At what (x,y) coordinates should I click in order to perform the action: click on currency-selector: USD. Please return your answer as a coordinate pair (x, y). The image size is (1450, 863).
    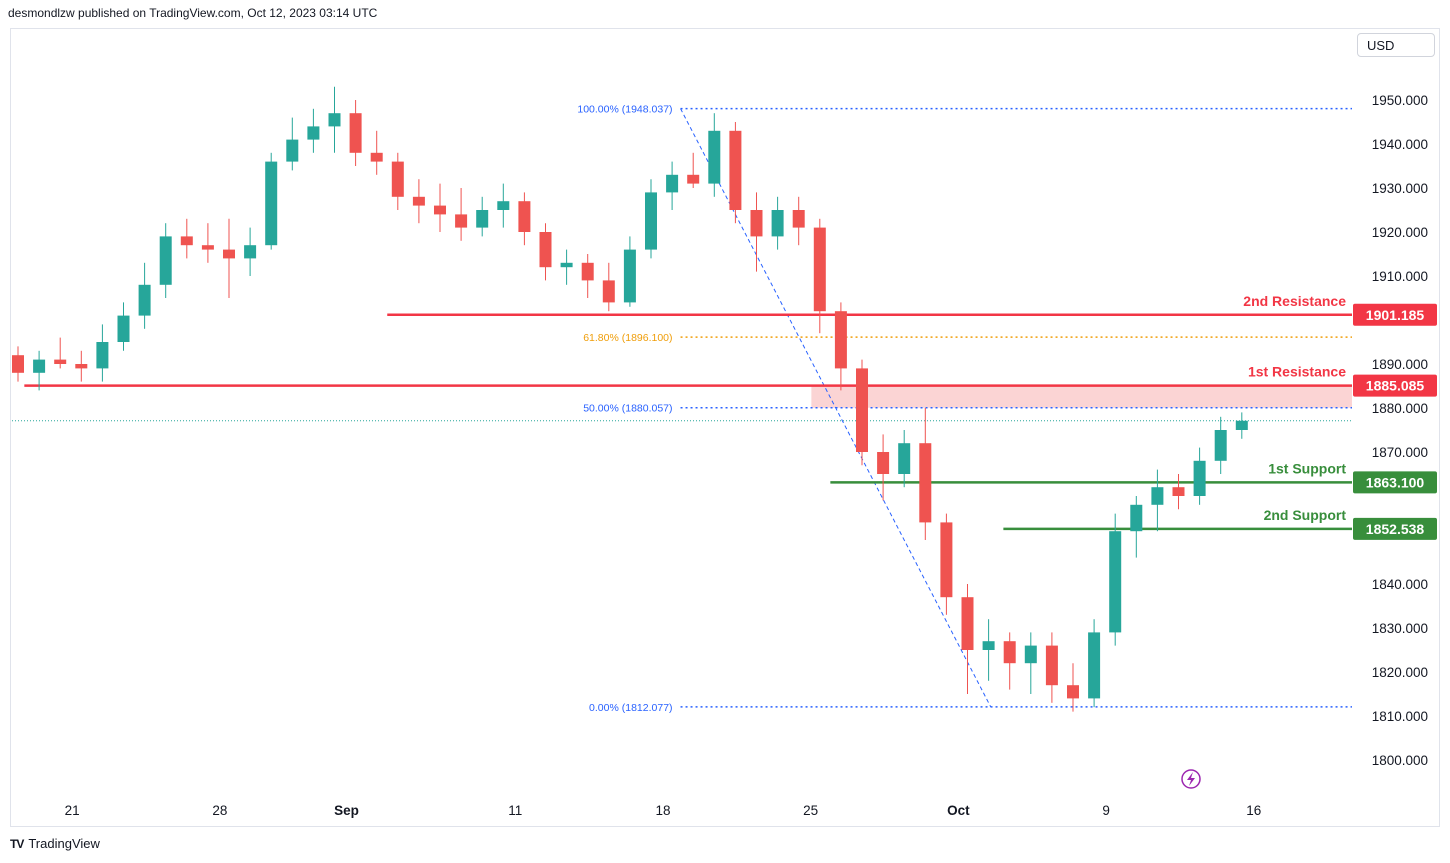
    Looking at the image, I should click on (1396, 45).